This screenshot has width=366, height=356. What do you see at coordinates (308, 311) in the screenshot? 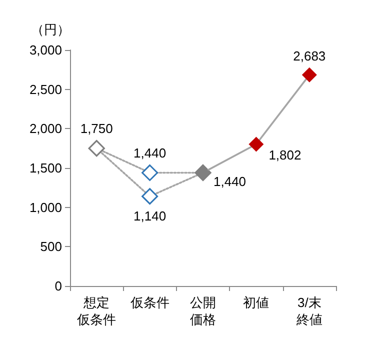
I see `x-tick-label: 3/末終値` at bounding box center [308, 311].